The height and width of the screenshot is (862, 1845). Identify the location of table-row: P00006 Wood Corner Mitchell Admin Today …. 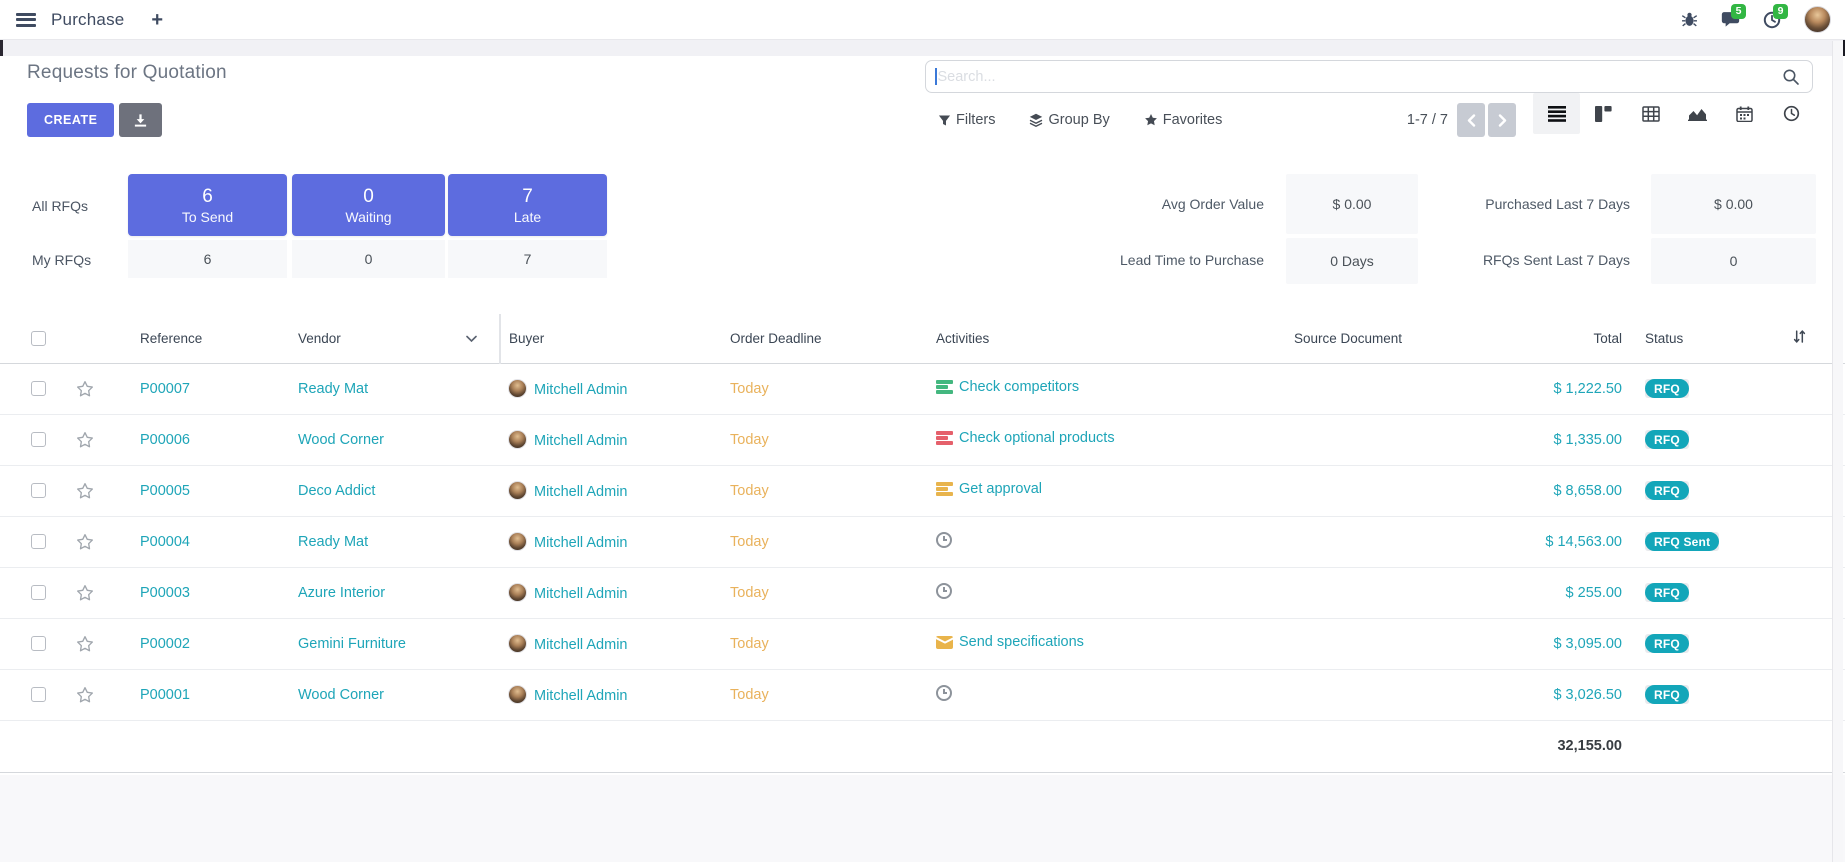
(922, 440).